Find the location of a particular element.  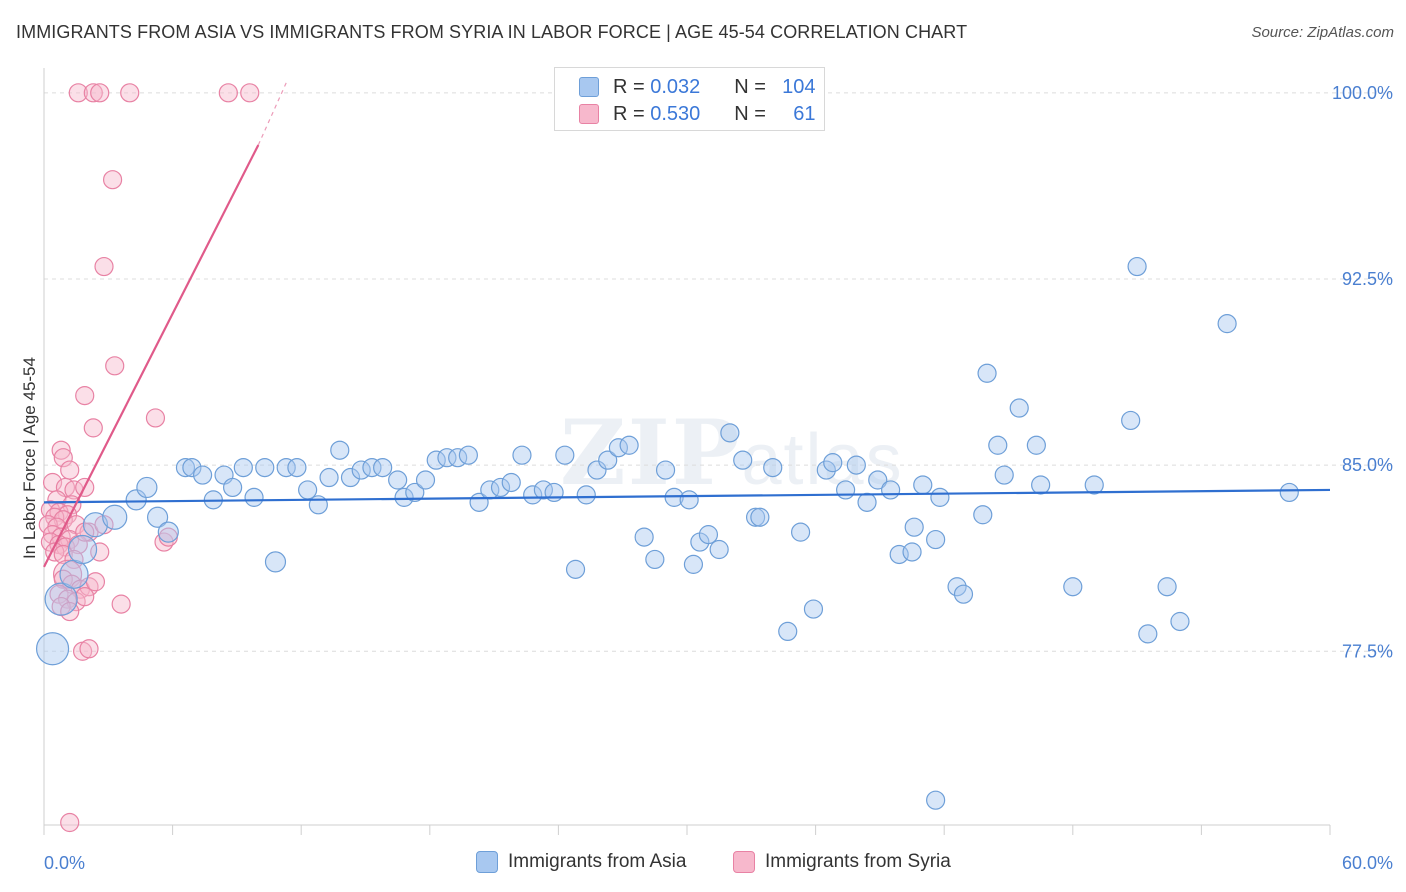

asia-trend-line is located at coordinates (687, 496).